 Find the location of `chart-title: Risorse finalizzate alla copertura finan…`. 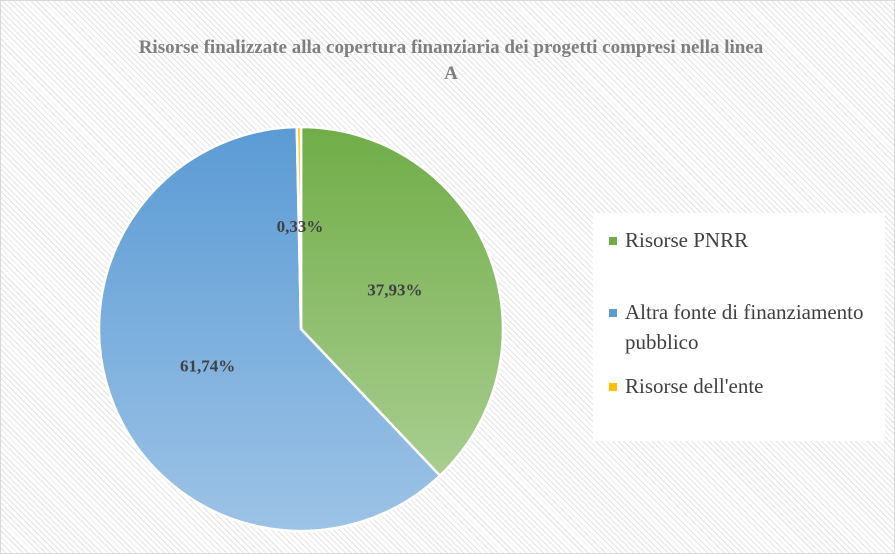

chart-title: Risorse finalizzate alla copertura finan… is located at coordinates (451, 60).